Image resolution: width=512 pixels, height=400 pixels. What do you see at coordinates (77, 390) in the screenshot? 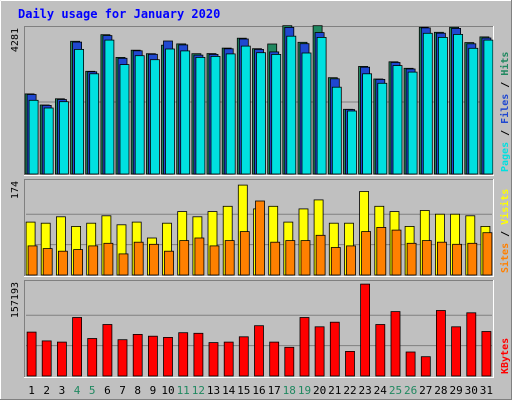
I see `x-tick-label-4: 4` at bounding box center [77, 390].